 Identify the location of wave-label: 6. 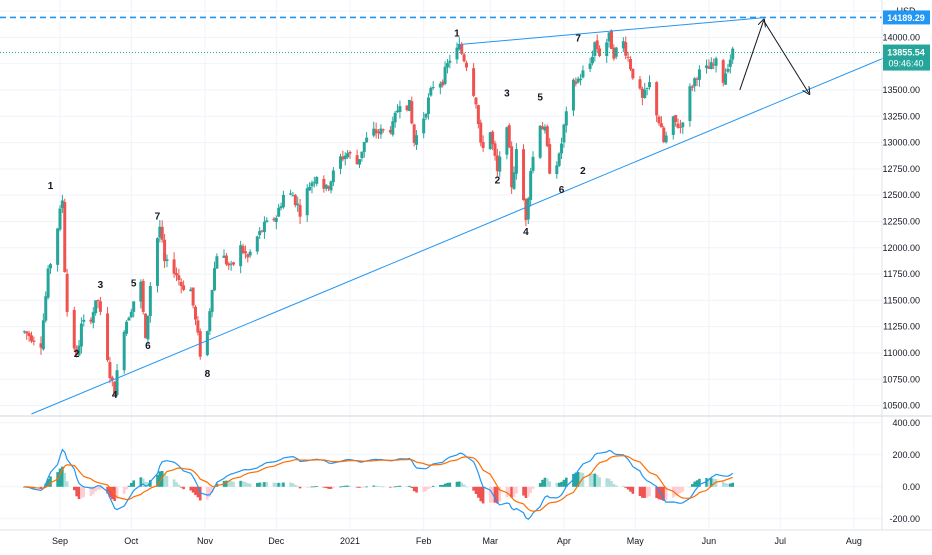
(562, 190).